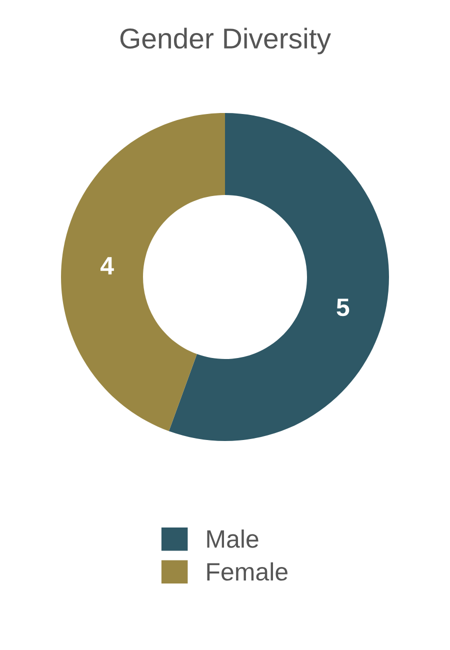 This screenshot has height=650, width=450. What do you see at coordinates (225, 41) in the screenshot?
I see `chart-title: Gender Diversity` at bounding box center [225, 41].